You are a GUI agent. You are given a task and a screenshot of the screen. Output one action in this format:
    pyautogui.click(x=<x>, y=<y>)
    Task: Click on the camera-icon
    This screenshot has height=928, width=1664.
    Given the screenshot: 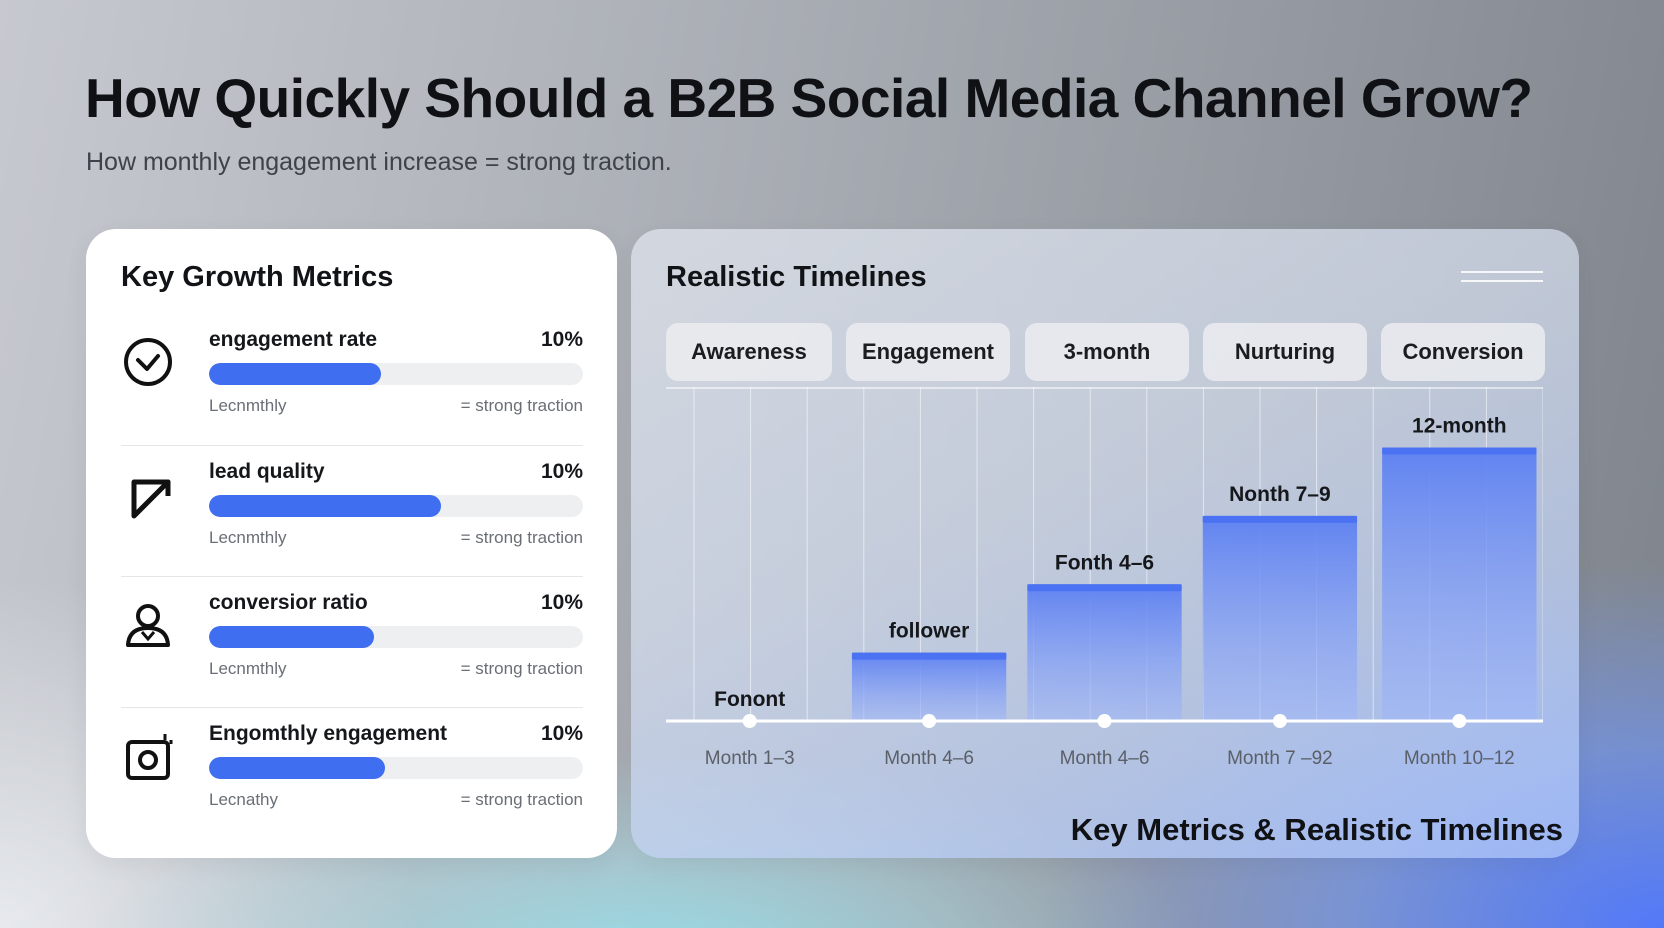 What is the action you would take?
    pyautogui.click(x=149, y=754)
    